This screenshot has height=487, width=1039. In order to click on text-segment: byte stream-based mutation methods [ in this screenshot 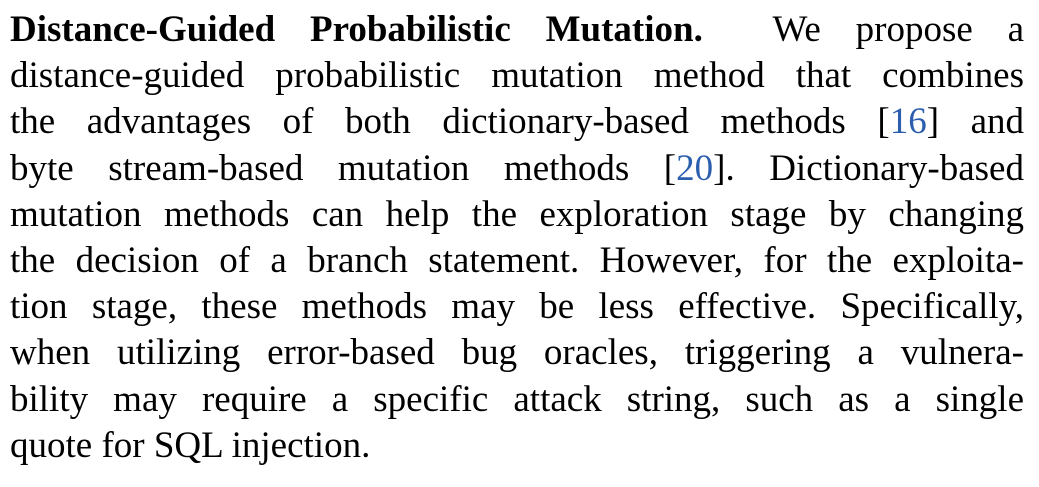, I will do `click(343, 168)`.